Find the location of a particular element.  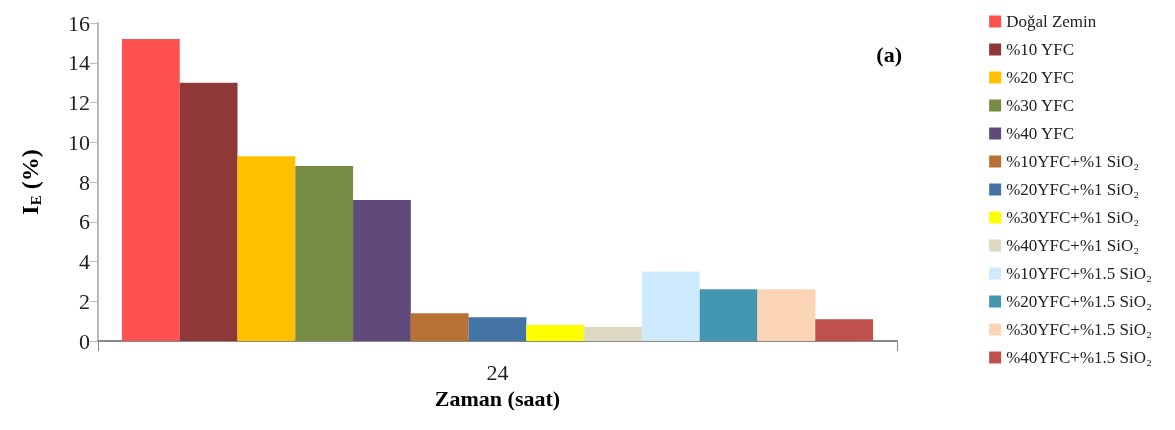

y-tick-label: 2 is located at coordinates (84, 301).